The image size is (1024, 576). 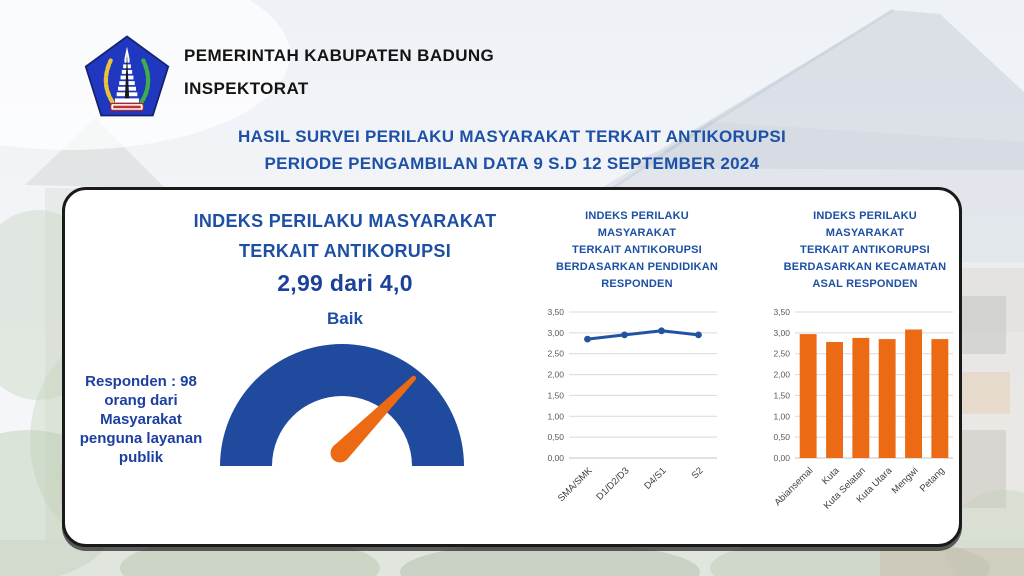 What do you see at coordinates (637, 284) in the screenshot?
I see `education-chart-title-line: RESPONDEN` at bounding box center [637, 284].